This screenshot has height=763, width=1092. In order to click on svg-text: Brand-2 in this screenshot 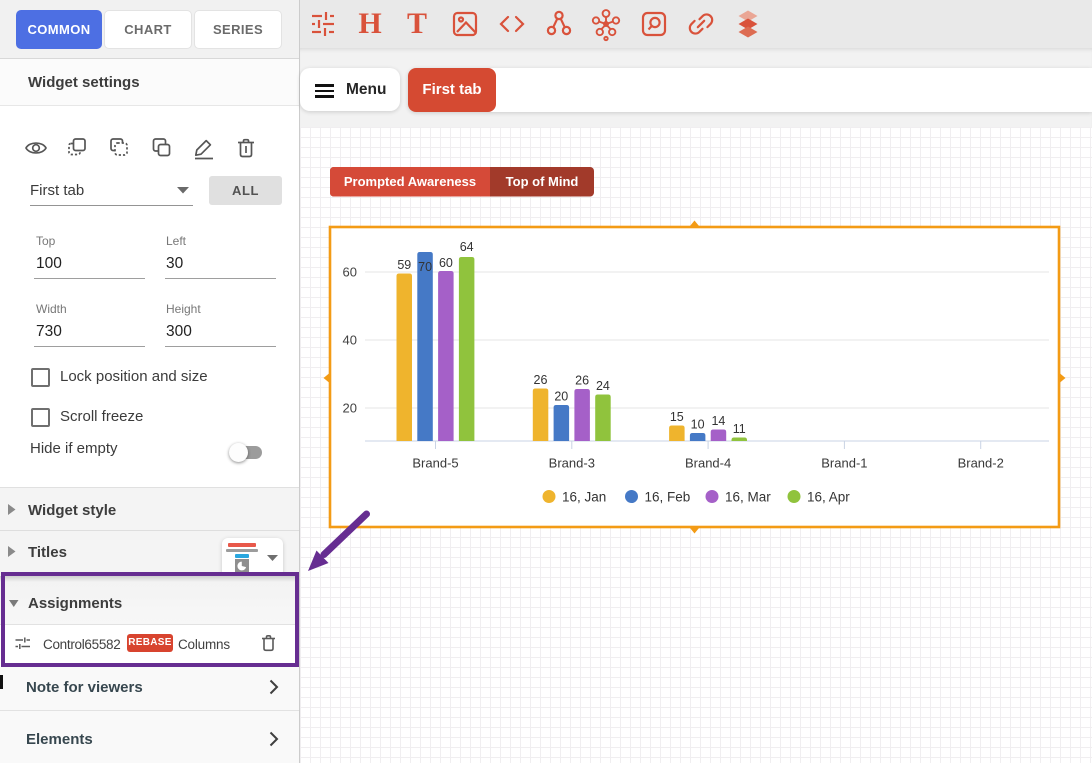, I will do `click(981, 463)`.